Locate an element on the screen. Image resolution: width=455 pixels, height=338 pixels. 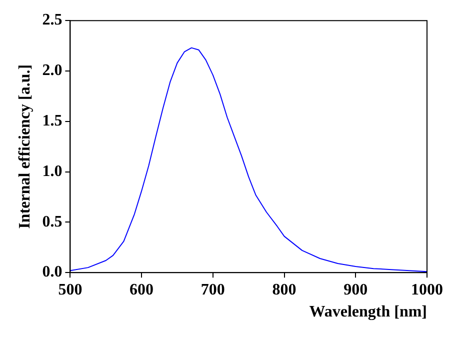
y-tick-label: 1.5 is located at coordinates (52, 121).